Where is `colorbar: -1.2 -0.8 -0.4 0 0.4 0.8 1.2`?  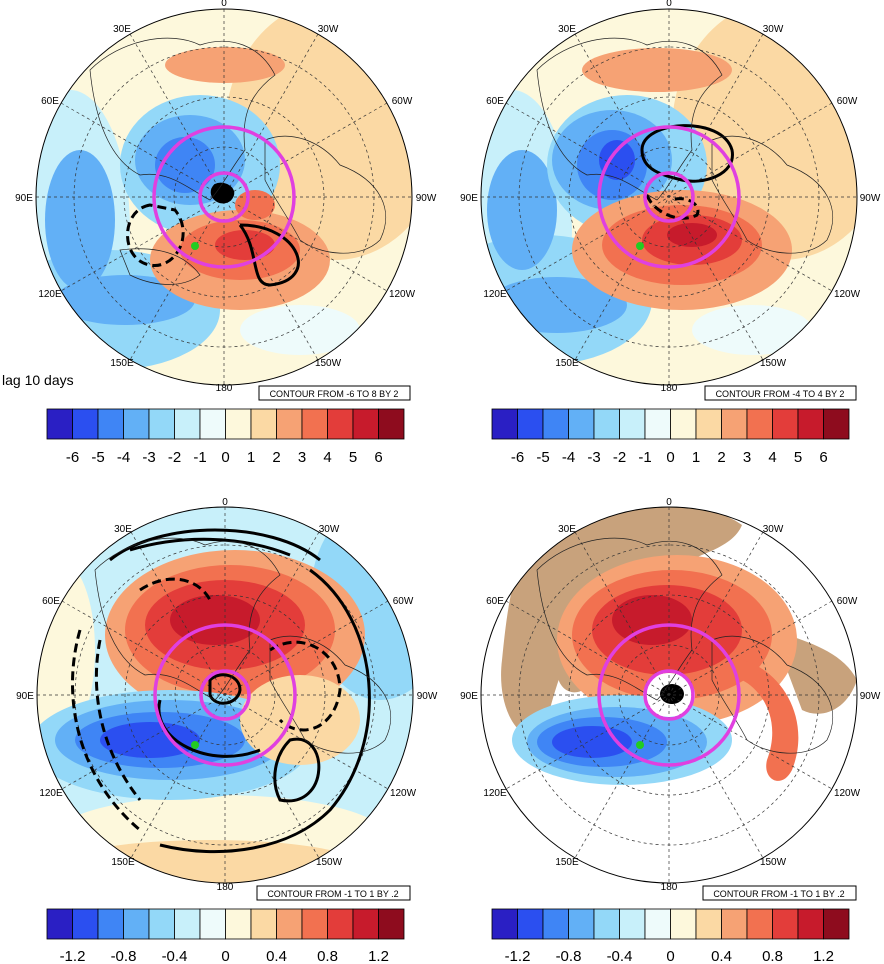
colorbar: -1.2 -0.8 -0.4 0 0.4 0.8 1.2 is located at coordinates (670, 936).